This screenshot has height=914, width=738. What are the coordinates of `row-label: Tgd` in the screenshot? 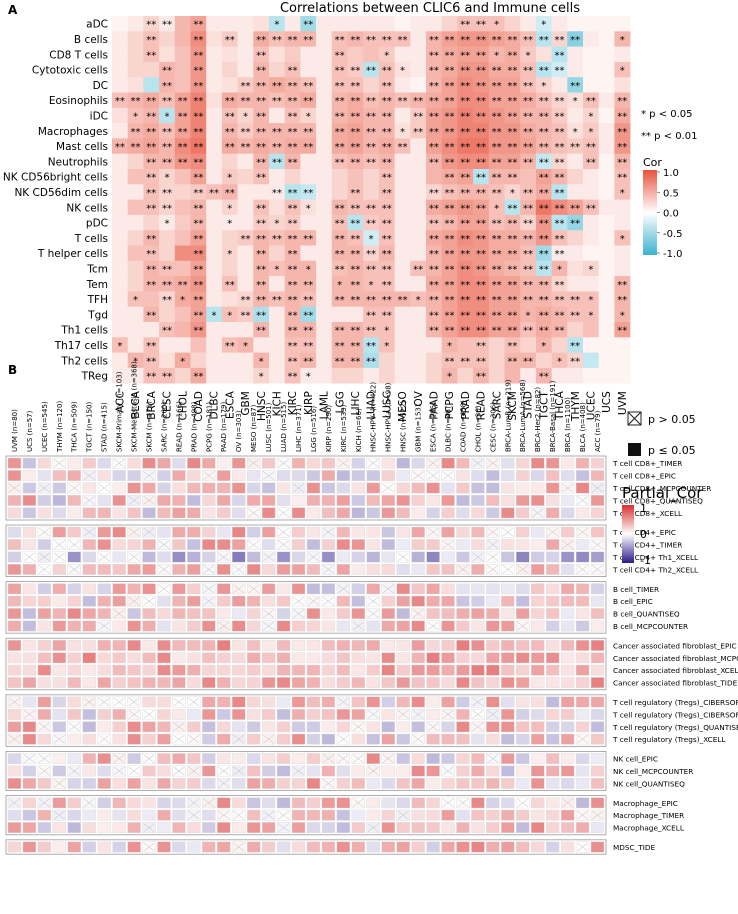 It's located at (97, 315).